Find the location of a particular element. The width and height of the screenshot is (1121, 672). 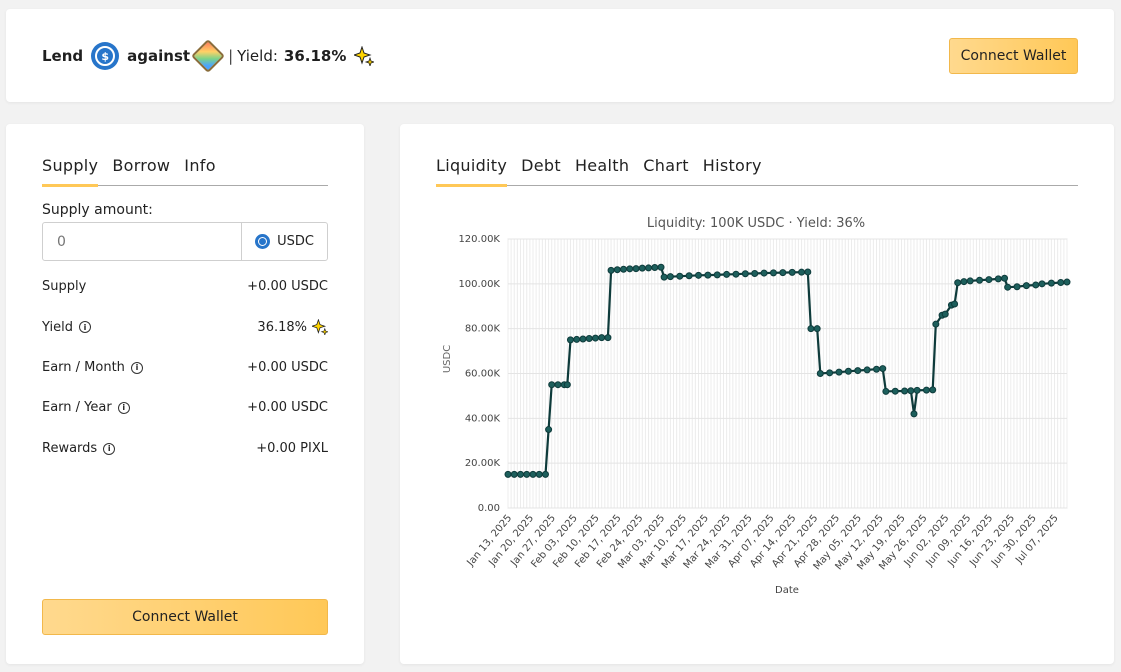

yield-value: 36.18% is located at coordinates (315, 56).